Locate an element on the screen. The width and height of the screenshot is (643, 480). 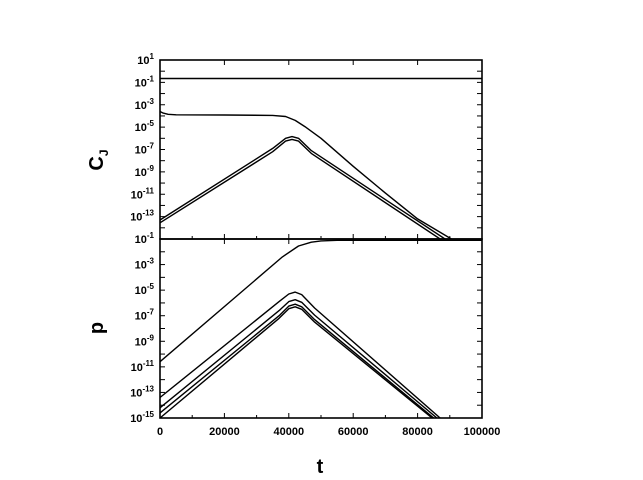
bottom-y-tick-label: 10⁻¹ is located at coordinates (145, 238).